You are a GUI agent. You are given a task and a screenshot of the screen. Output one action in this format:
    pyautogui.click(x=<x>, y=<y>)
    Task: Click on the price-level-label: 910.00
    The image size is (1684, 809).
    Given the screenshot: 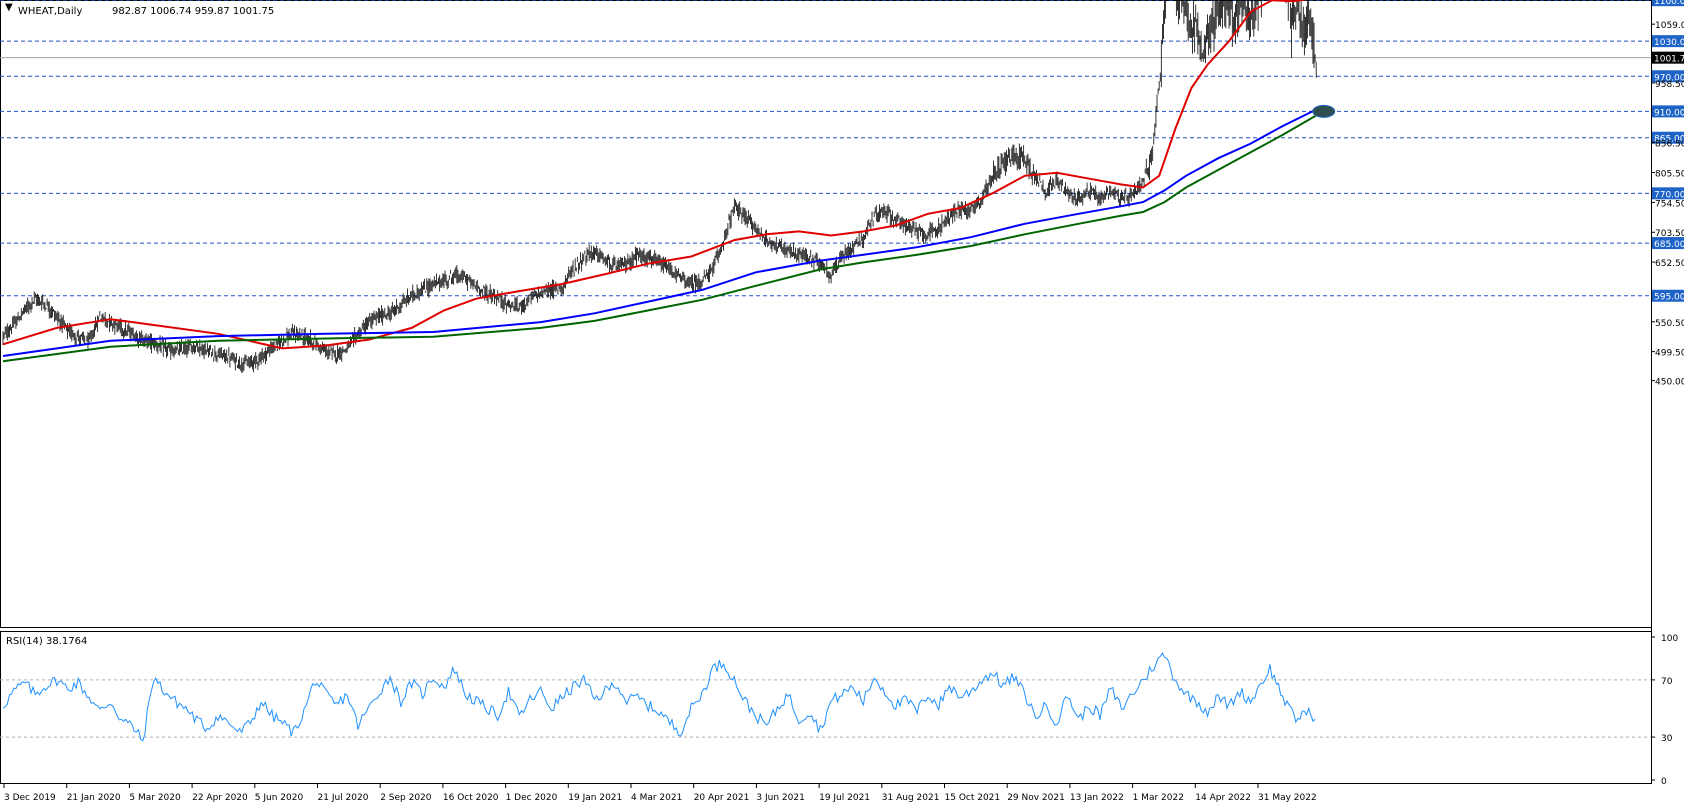 What is the action you would take?
    pyautogui.click(x=1669, y=113)
    